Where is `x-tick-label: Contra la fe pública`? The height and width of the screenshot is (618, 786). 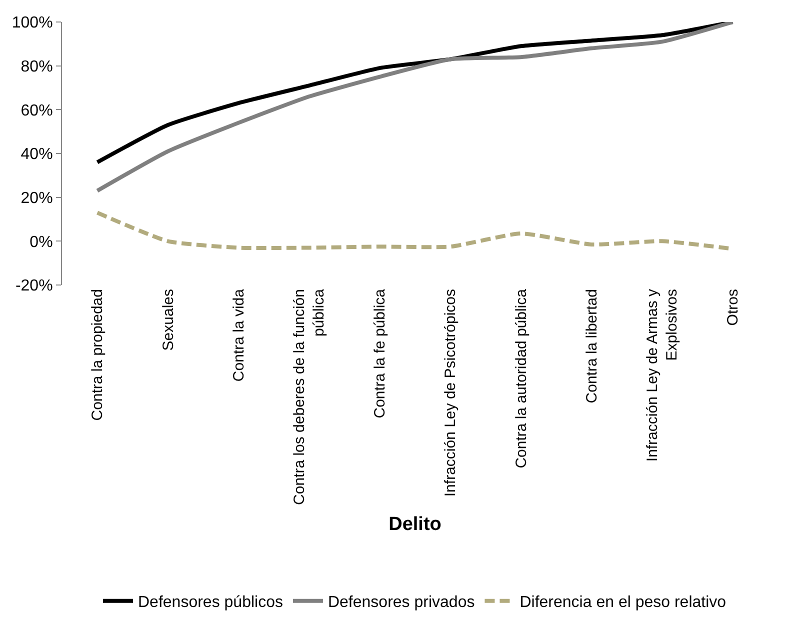 x-tick-label: Contra la fe pública is located at coordinates (380, 353).